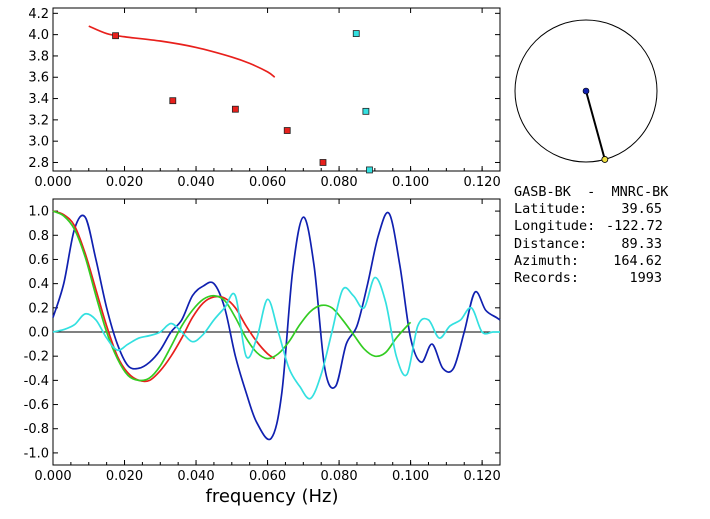 This screenshot has width=710, height=519. What do you see at coordinates (36, 381) in the screenshot?
I see `bottom-y-tick-label: -0.4` at bounding box center [36, 381].